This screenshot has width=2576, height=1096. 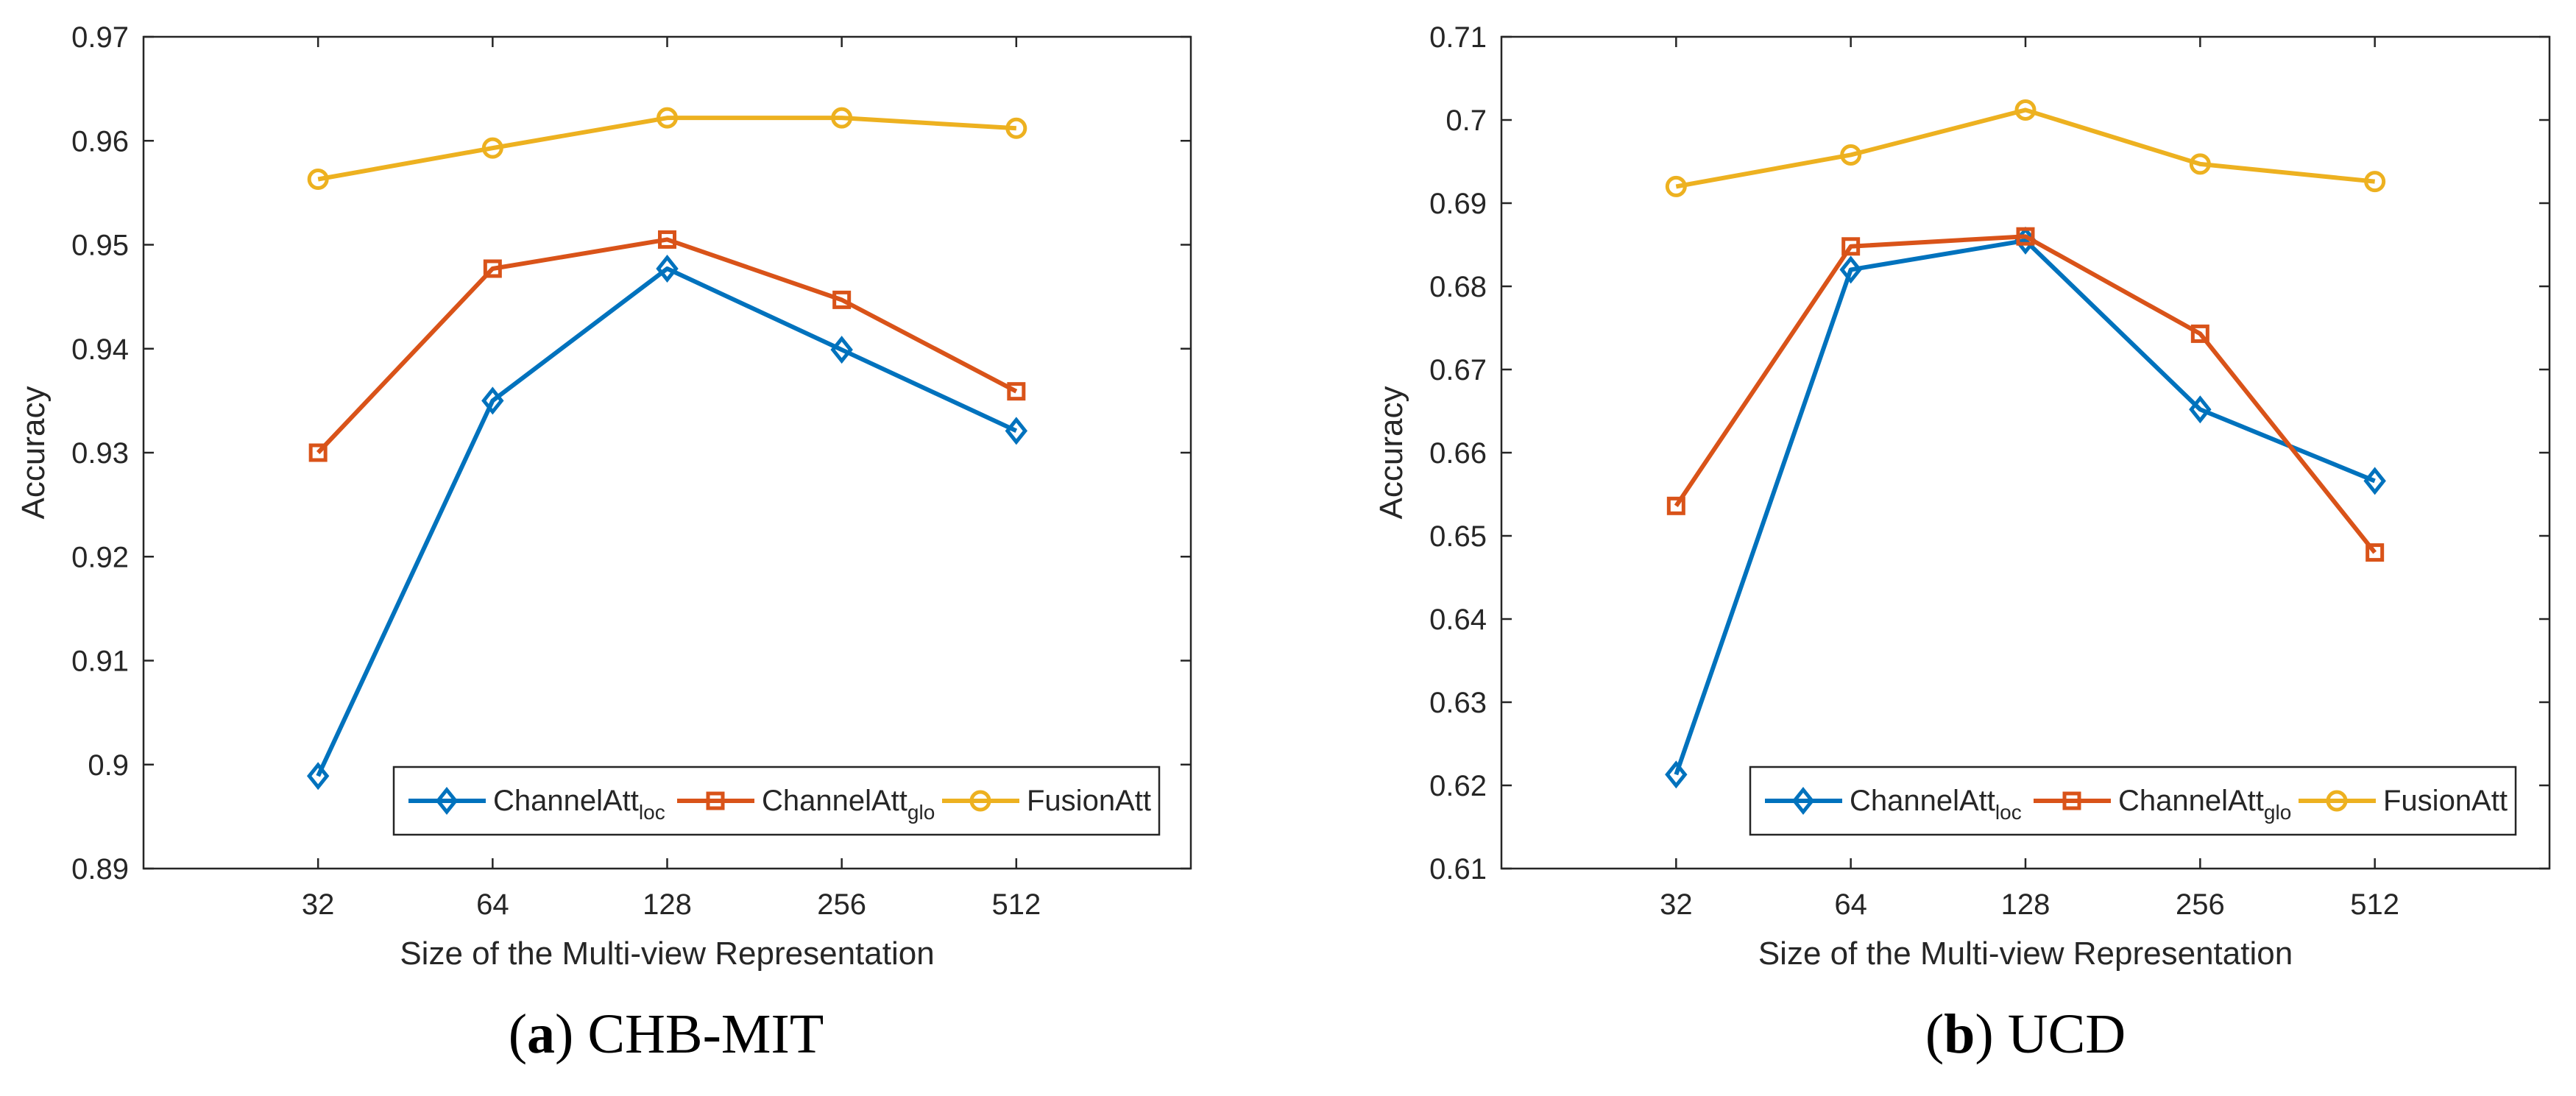 What do you see at coordinates (100, 37) in the screenshot?
I see `y-tick-label: 0.97` at bounding box center [100, 37].